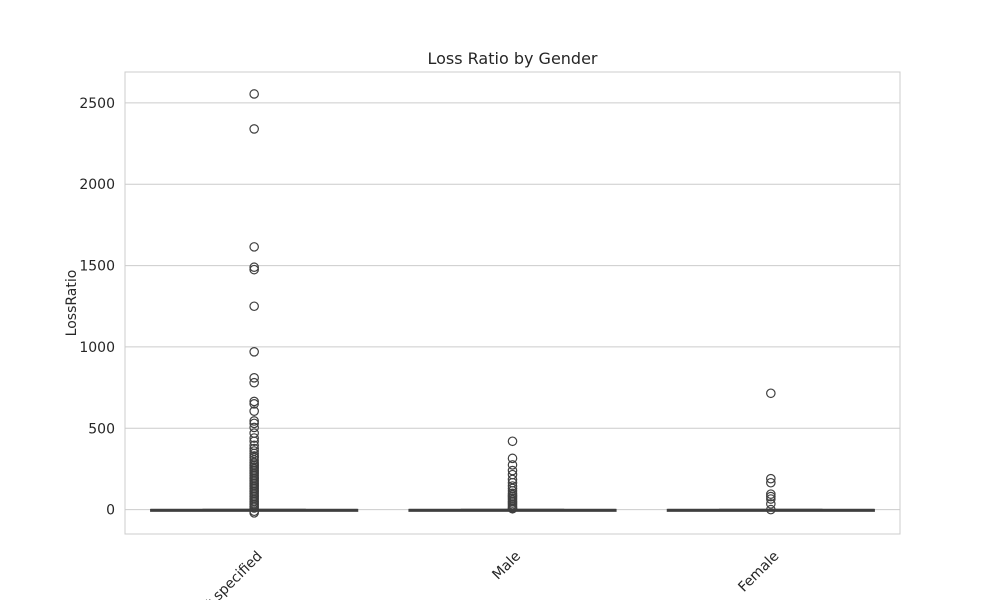 The width and height of the screenshot is (1000, 600). What do you see at coordinates (97, 348) in the screenshot?
I see `y-tick-label: 1000` at bounding box center [97, 348].